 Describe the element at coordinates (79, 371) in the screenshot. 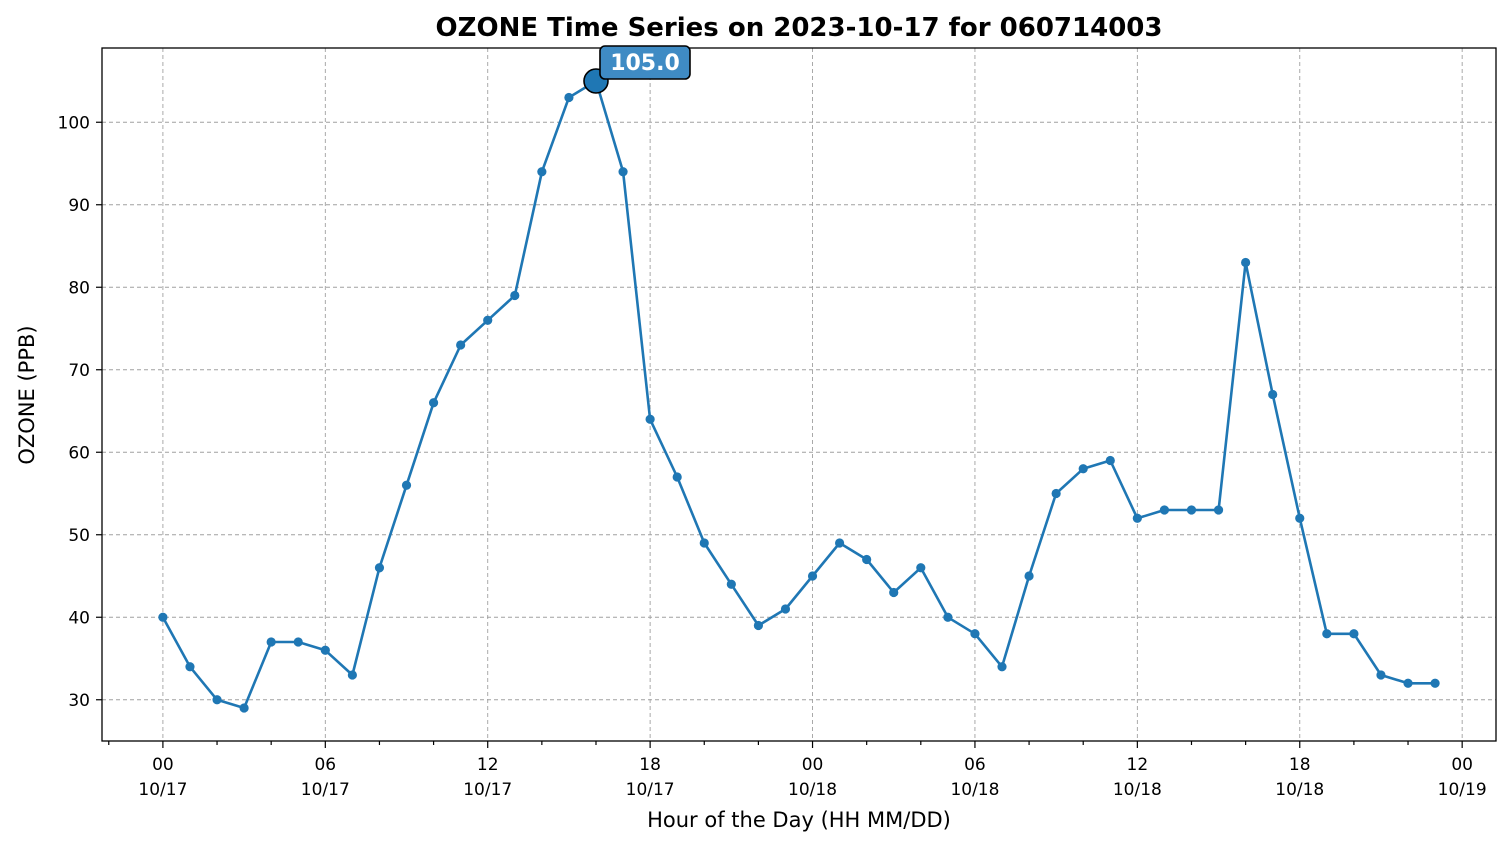

I see `y-tick-label: 70` at that location.